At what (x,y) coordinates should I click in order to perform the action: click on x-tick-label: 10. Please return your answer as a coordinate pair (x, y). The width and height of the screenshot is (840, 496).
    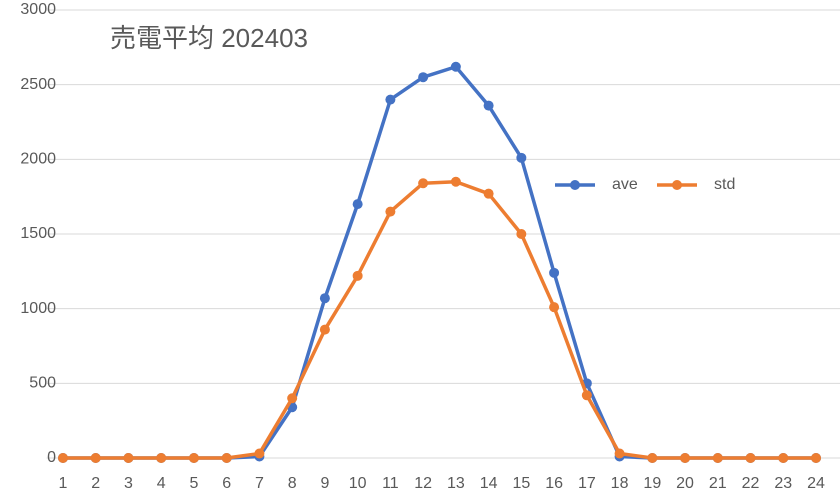
    Looking at the image, I should click on (358, 483).